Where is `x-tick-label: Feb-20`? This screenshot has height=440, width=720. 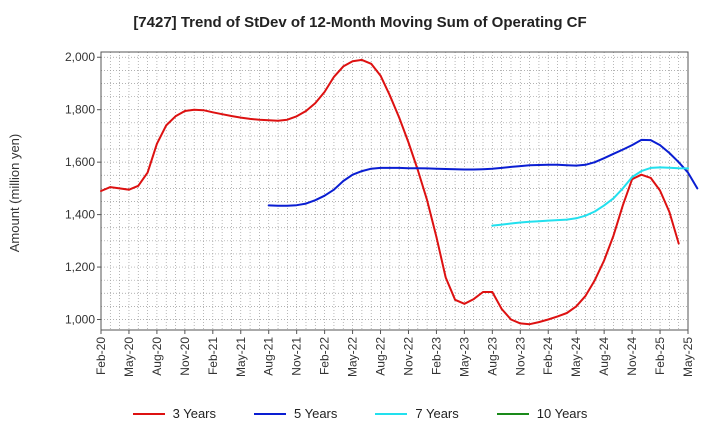
x-tick-label: Feb-20 is located at coordinates (101, 356).